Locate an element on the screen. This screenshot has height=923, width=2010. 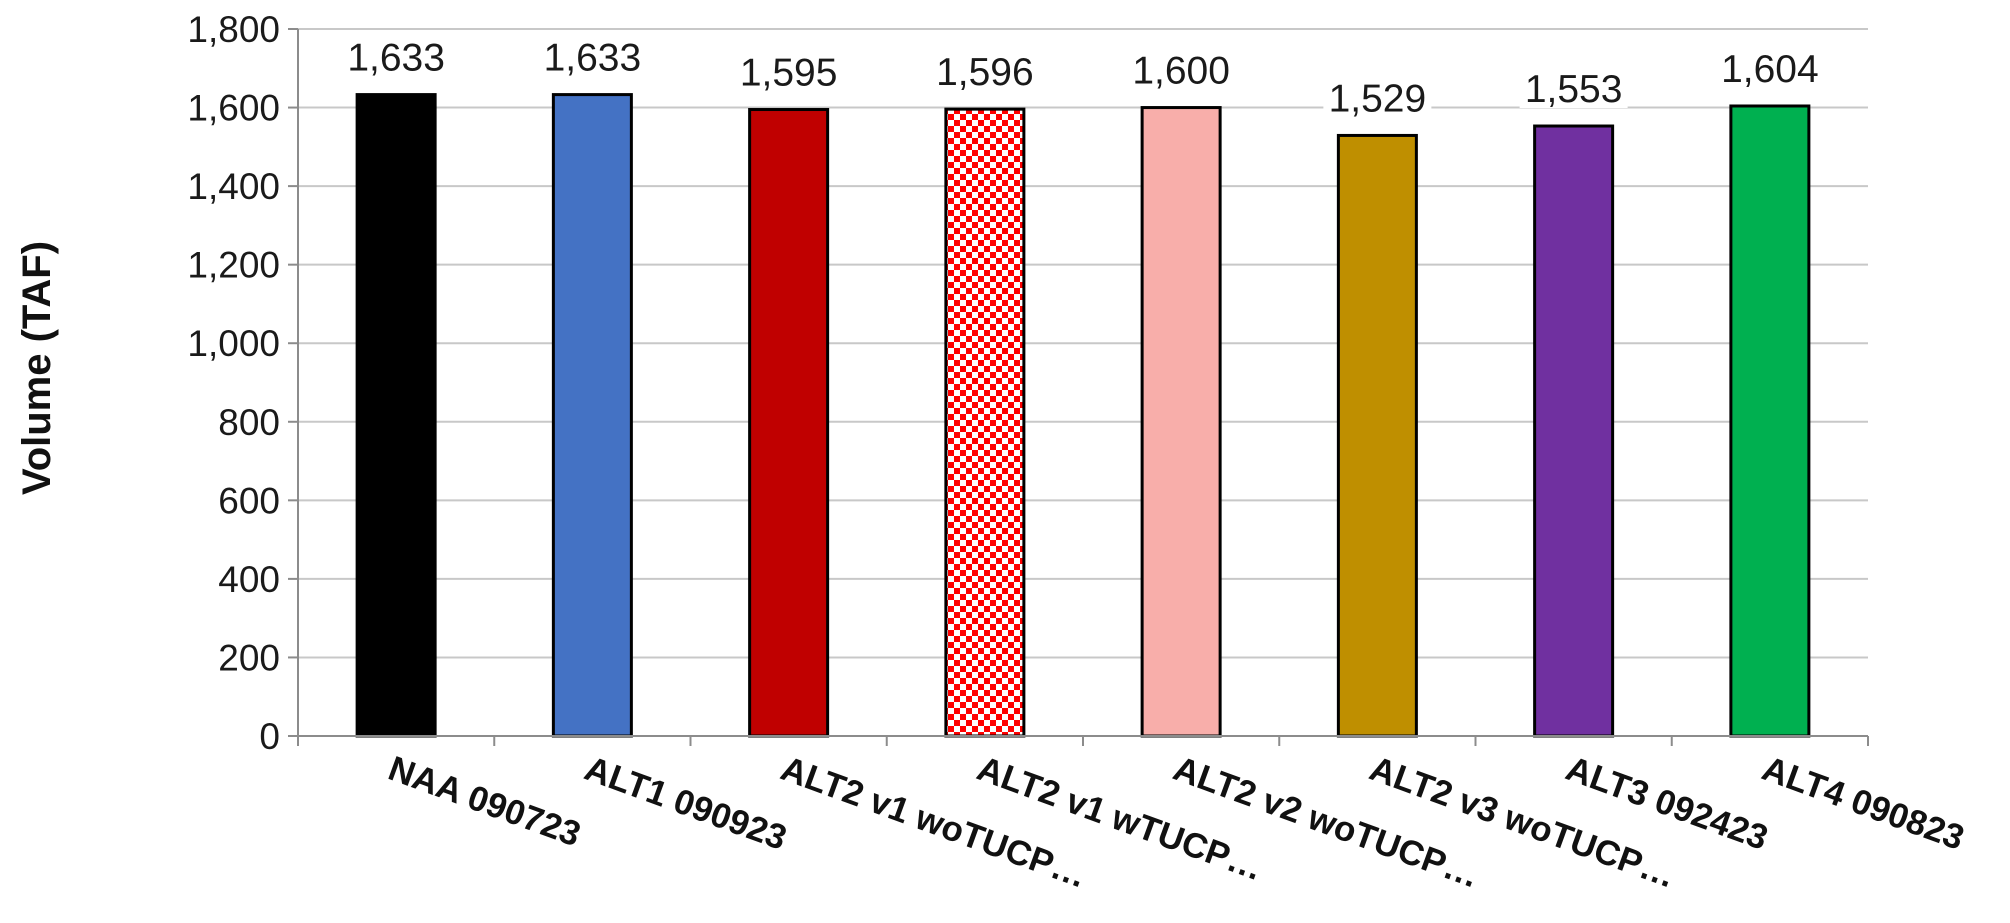
y-tick-label: 600 is located at coordinates (249, 500).